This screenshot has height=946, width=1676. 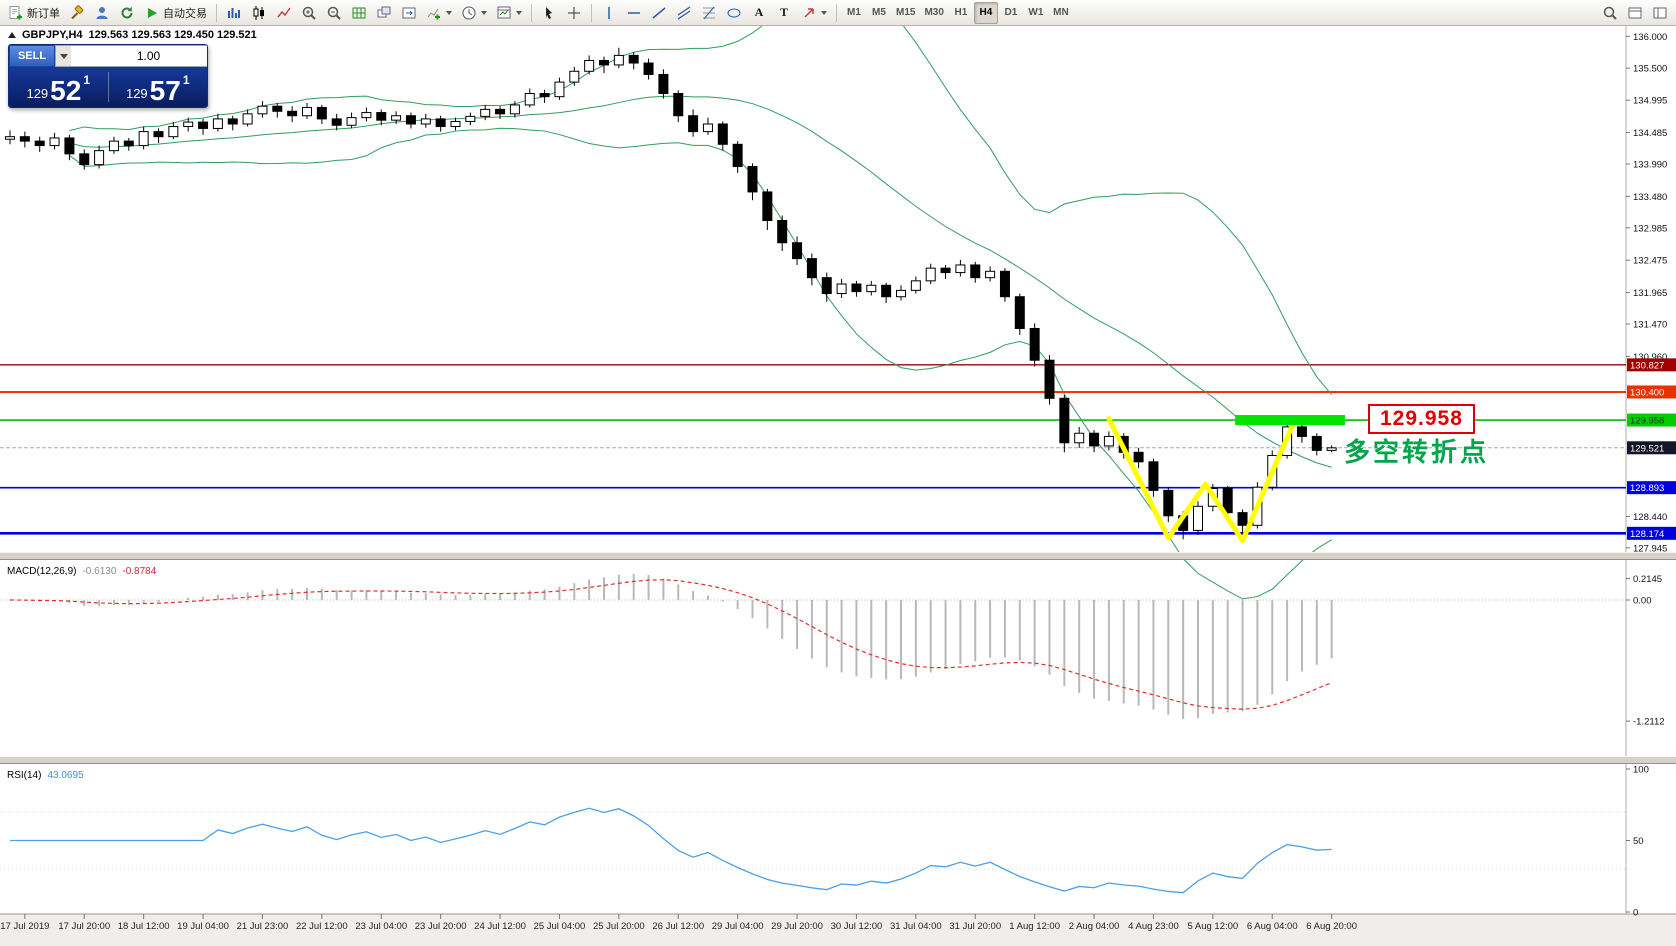 What do you see at coordinates (359, 13) in the screenshot?
I see `grid-button` at bounding box center [359, 13].